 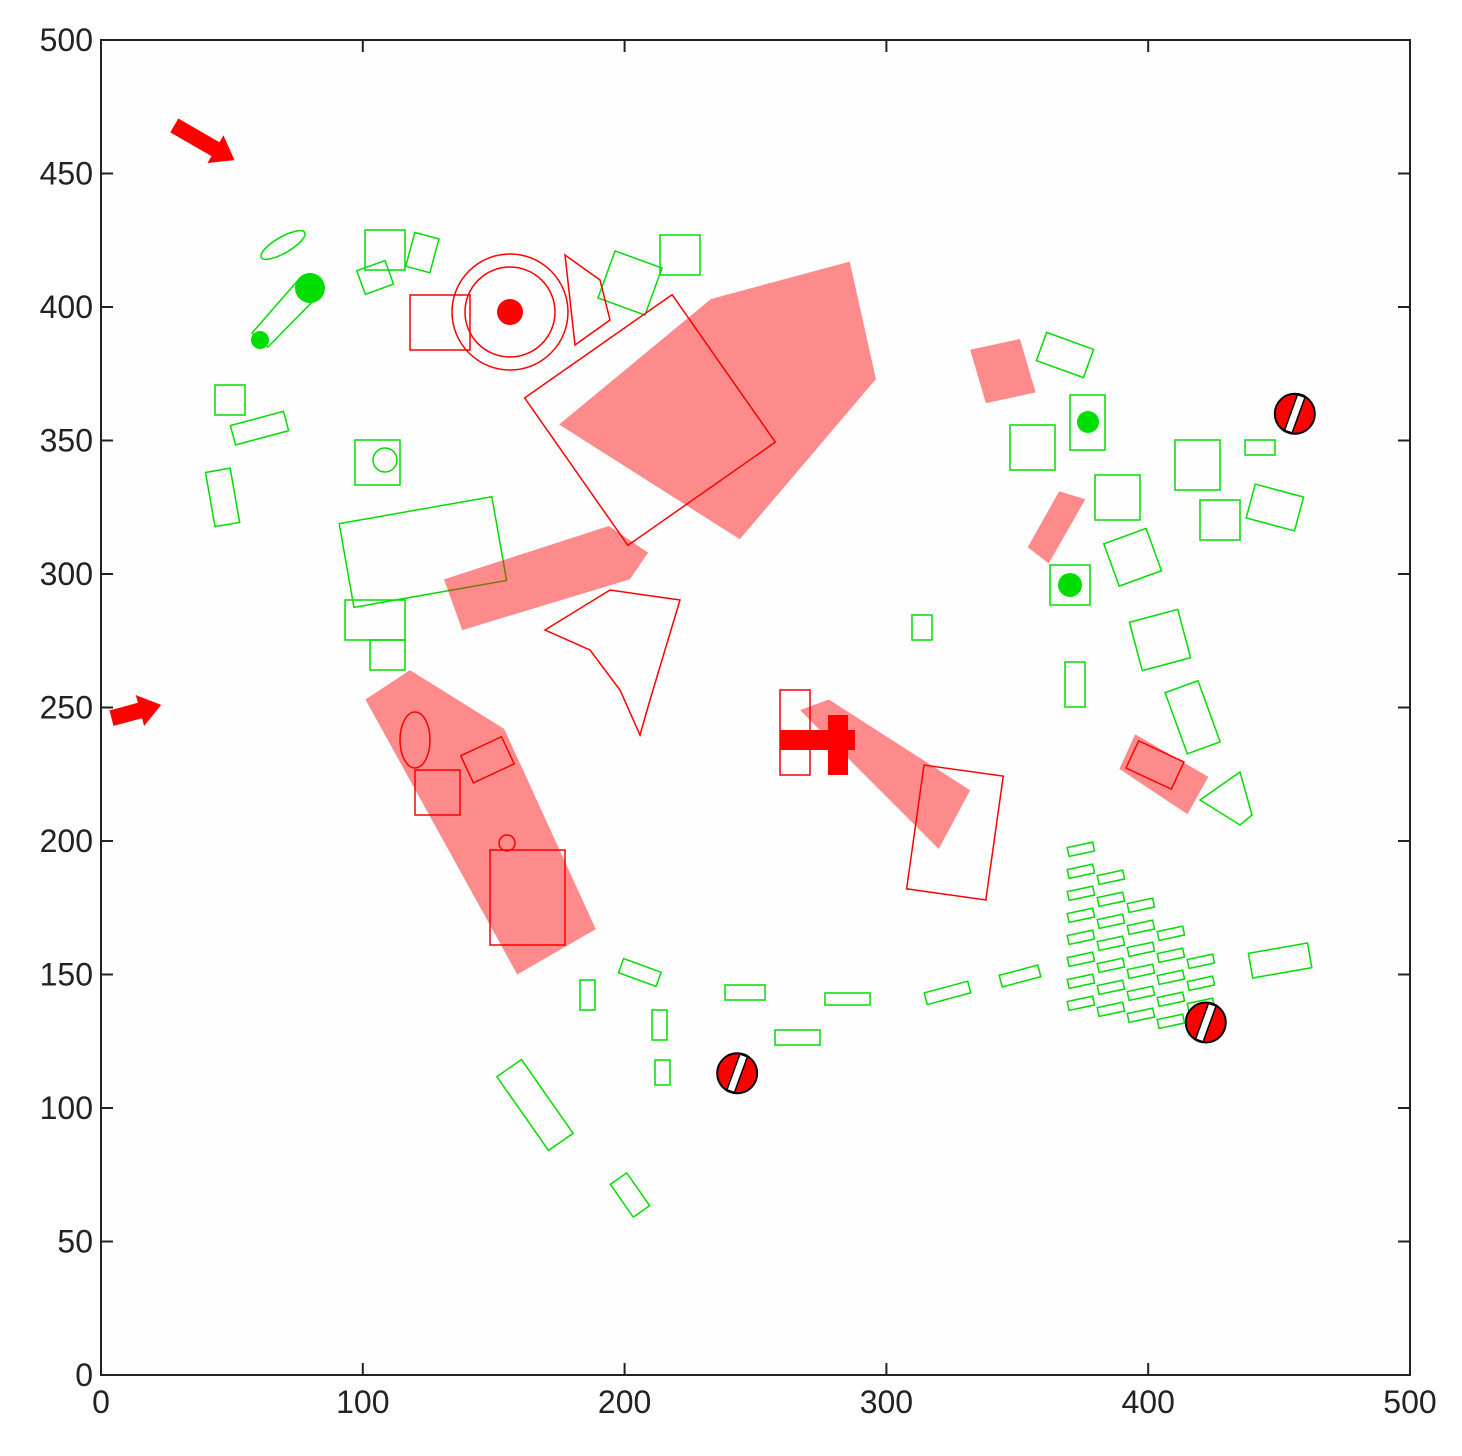 What do you see at coordinates (66, 841) in the screenshot?
I see `y-tick-label: 200` at bounding box center [66, 841].